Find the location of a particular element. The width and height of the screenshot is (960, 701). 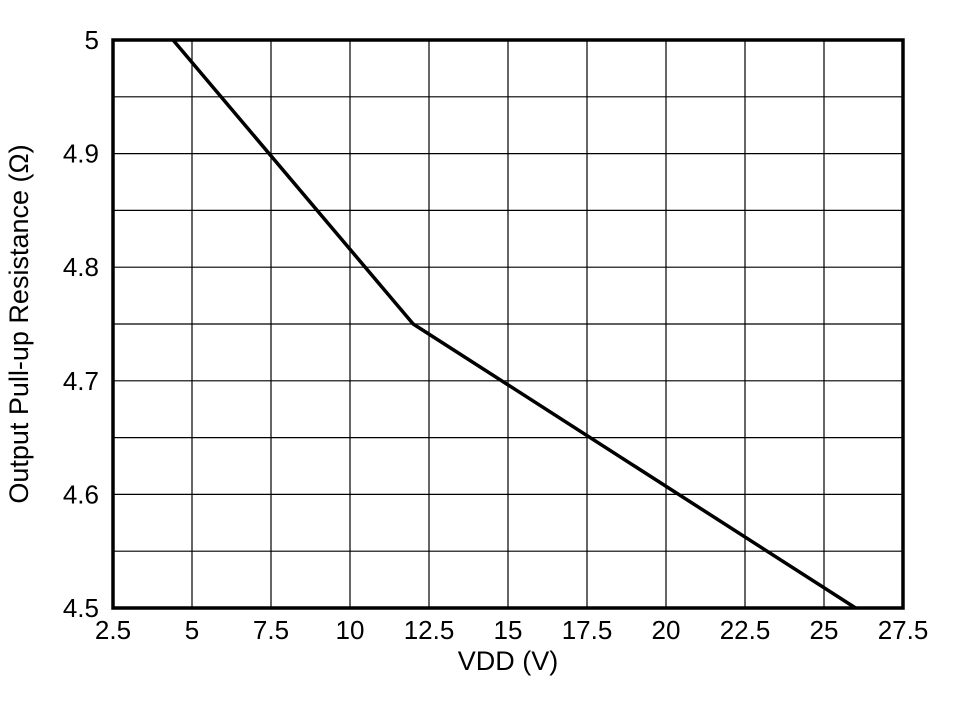

y-tick-label: 4.7 is located at coordinates (81, 381).